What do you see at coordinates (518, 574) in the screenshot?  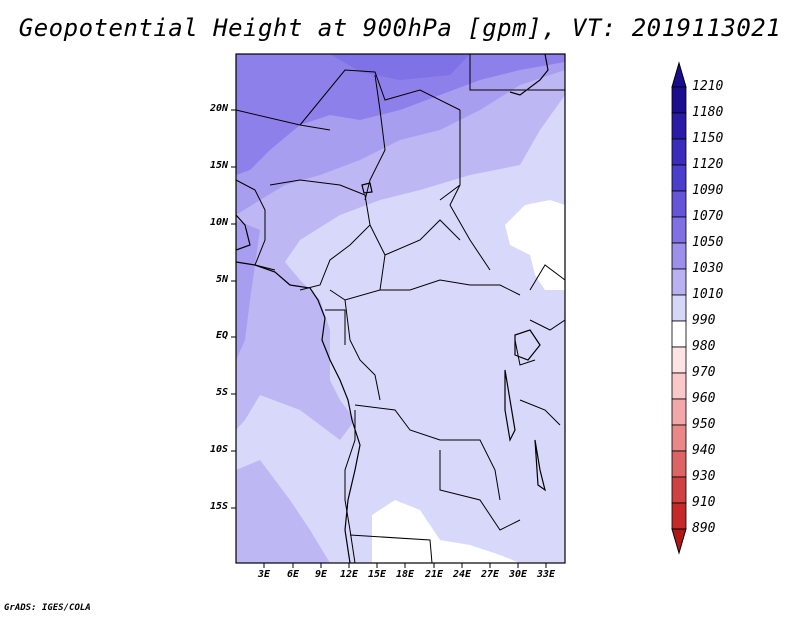 I see `lon-label-30e: 30E` at bounding box center [518, 574].